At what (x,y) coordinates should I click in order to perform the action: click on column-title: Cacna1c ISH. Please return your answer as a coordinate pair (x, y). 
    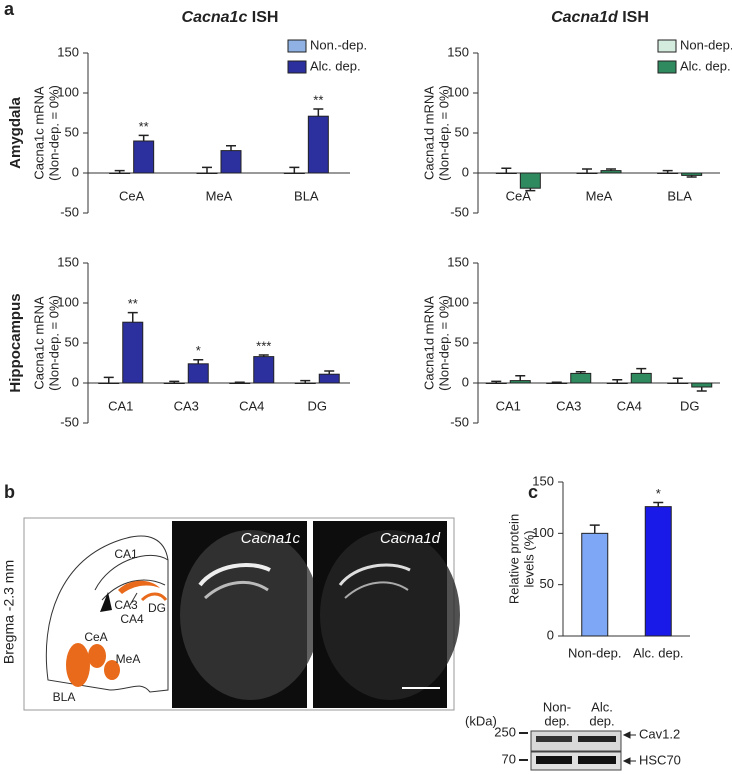
    Looking at the image, I should click on (230, 17).